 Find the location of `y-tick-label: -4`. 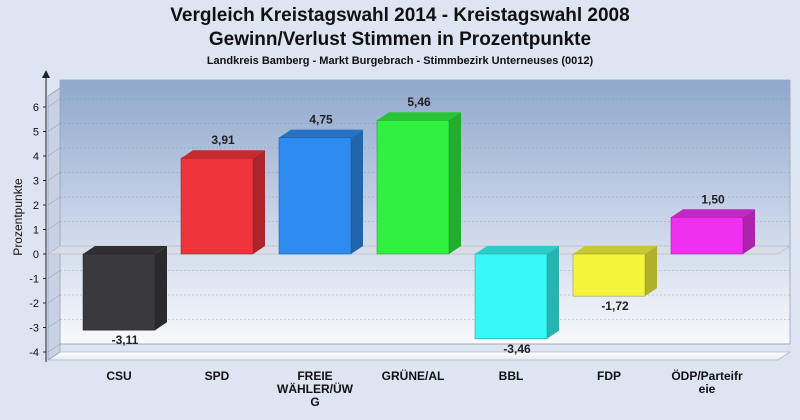

y-tick-label: -4 is located at coordinates (34, 353).